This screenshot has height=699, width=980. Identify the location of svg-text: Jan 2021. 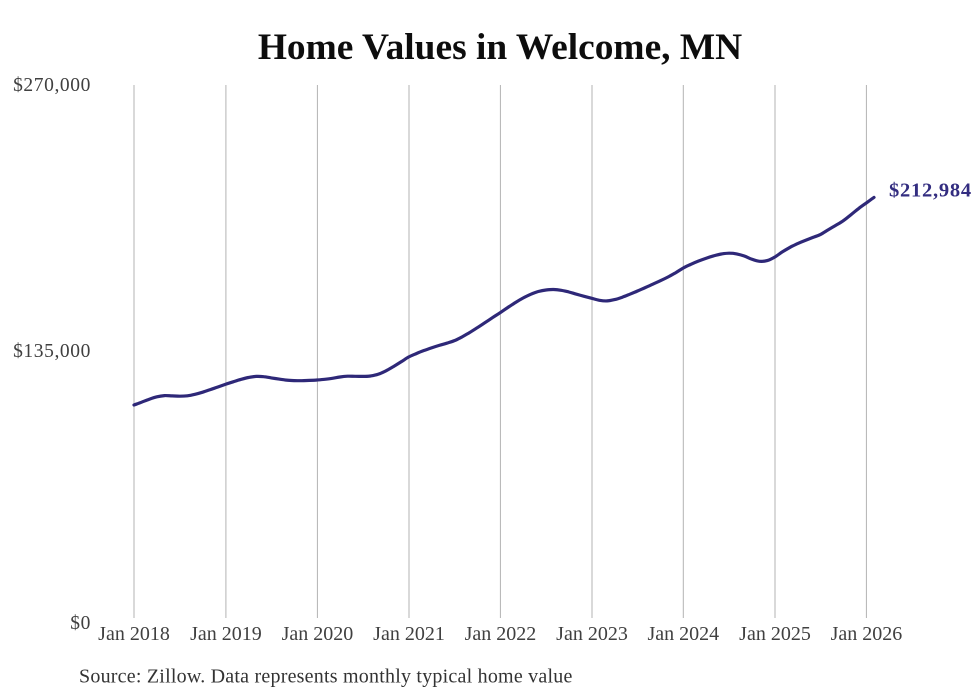
(409, 634).